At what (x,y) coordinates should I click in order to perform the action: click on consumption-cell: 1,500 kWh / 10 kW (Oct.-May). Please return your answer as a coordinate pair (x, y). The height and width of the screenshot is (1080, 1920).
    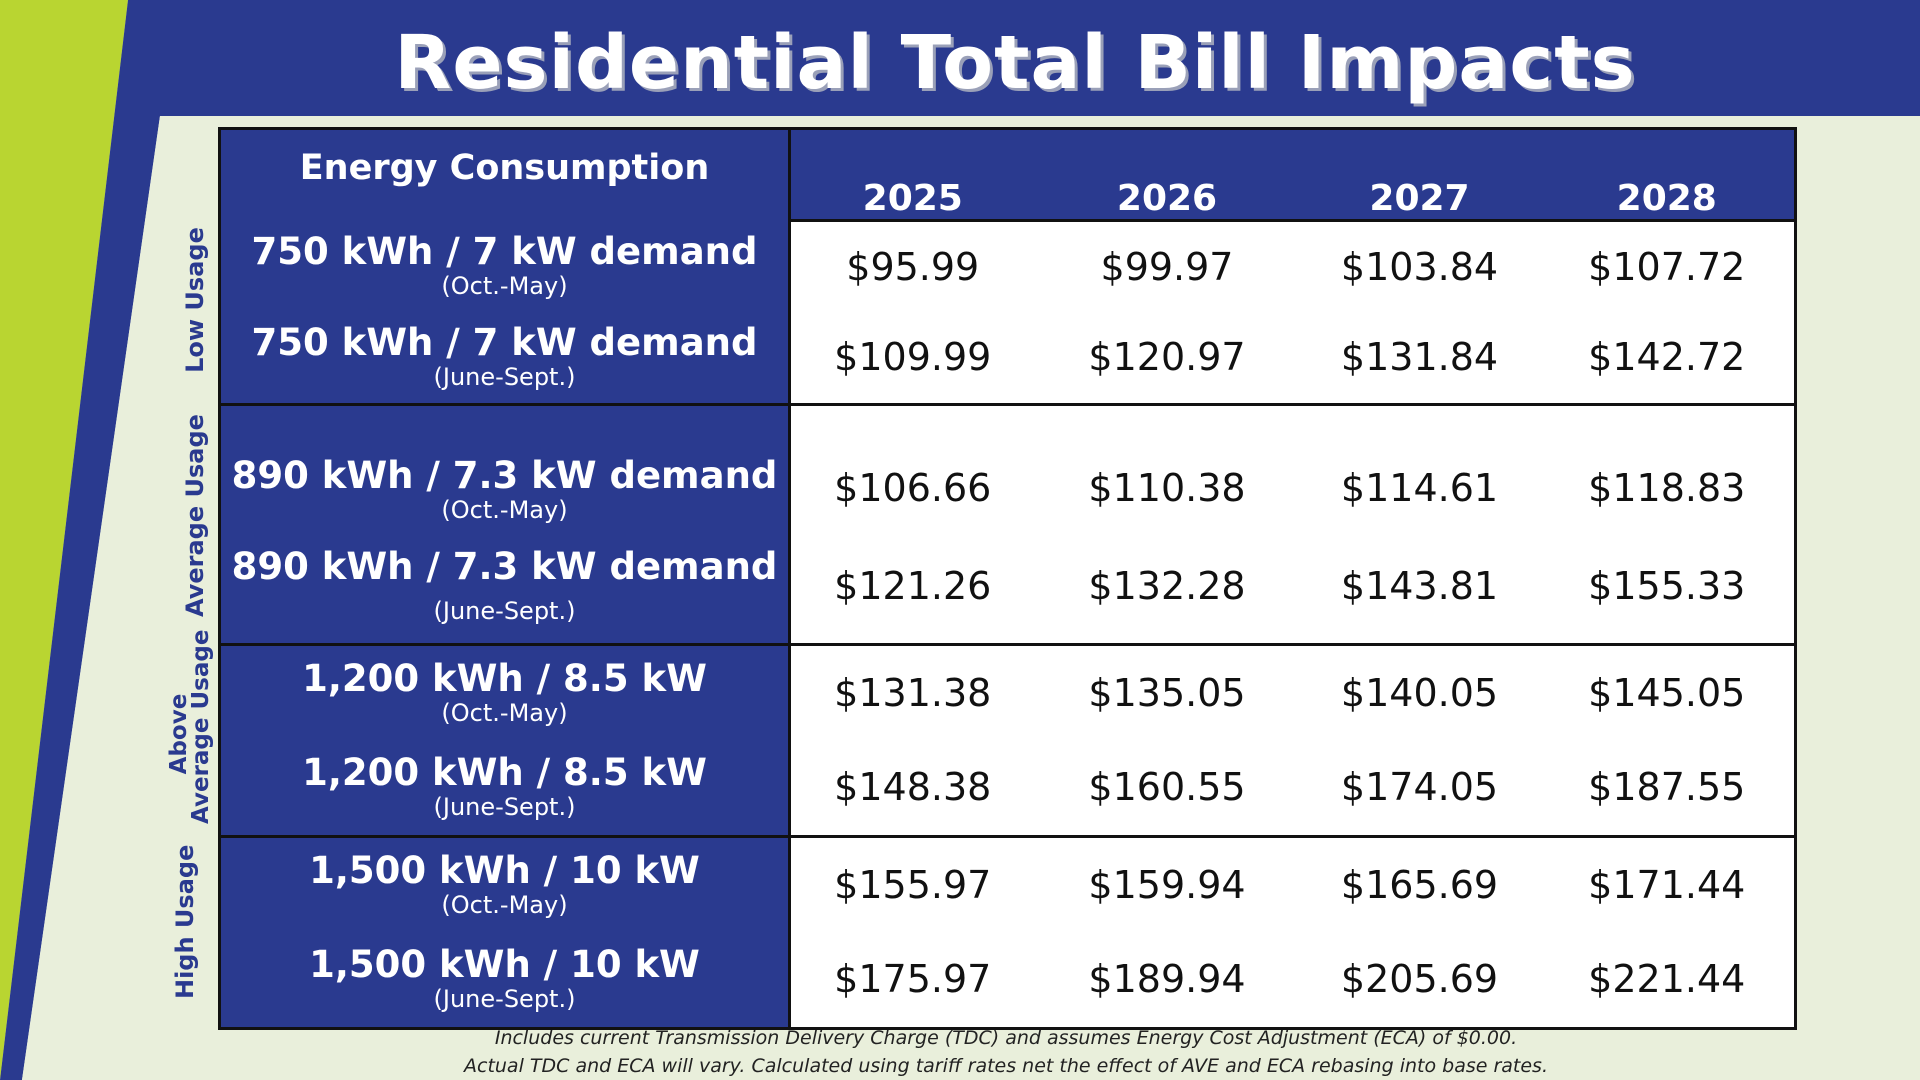
    Looking at the image, I should click on (504, 884).